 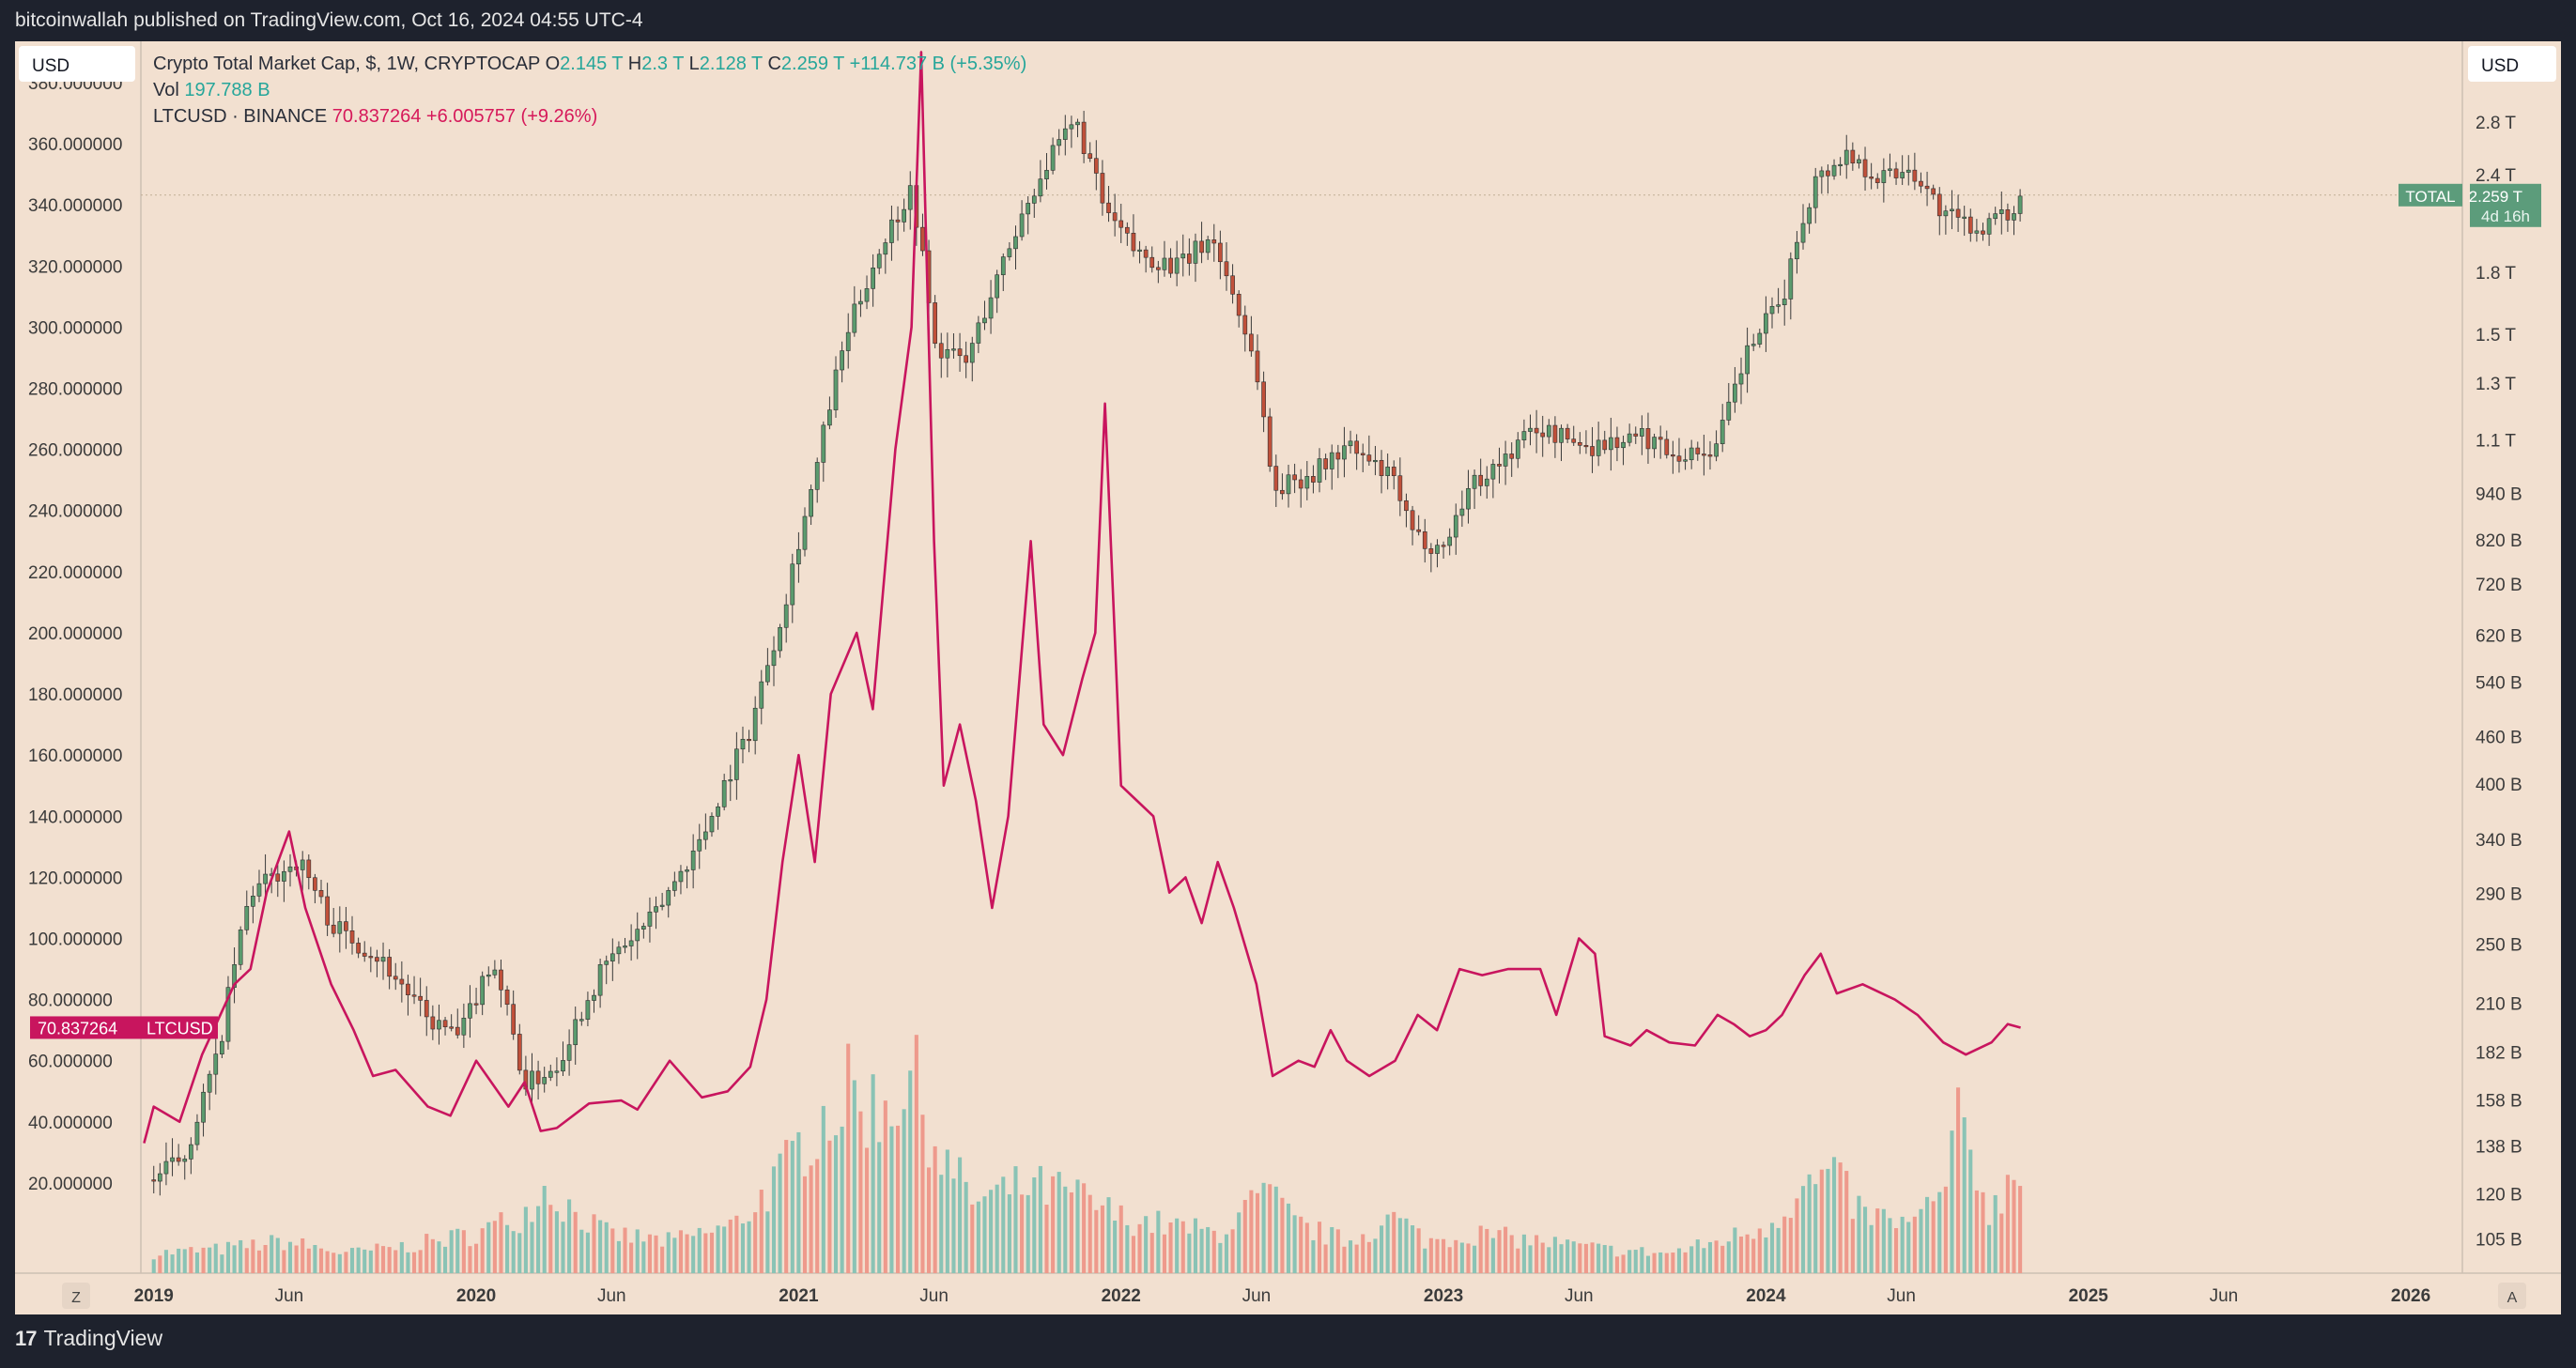 What do you see at coordinates (2512, 1296) in the screenshot?
I see `auto-scale-button: A` at bounding box center [2512, 1296].